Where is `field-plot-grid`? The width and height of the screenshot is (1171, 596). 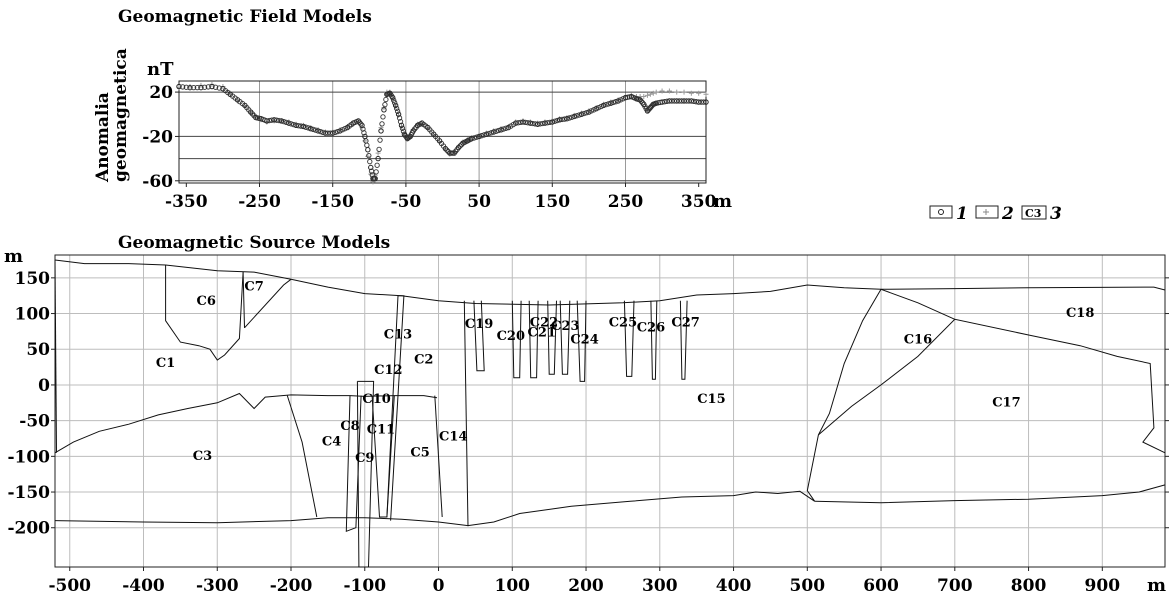 field-plot-grid is located at coordinates (442, 132).